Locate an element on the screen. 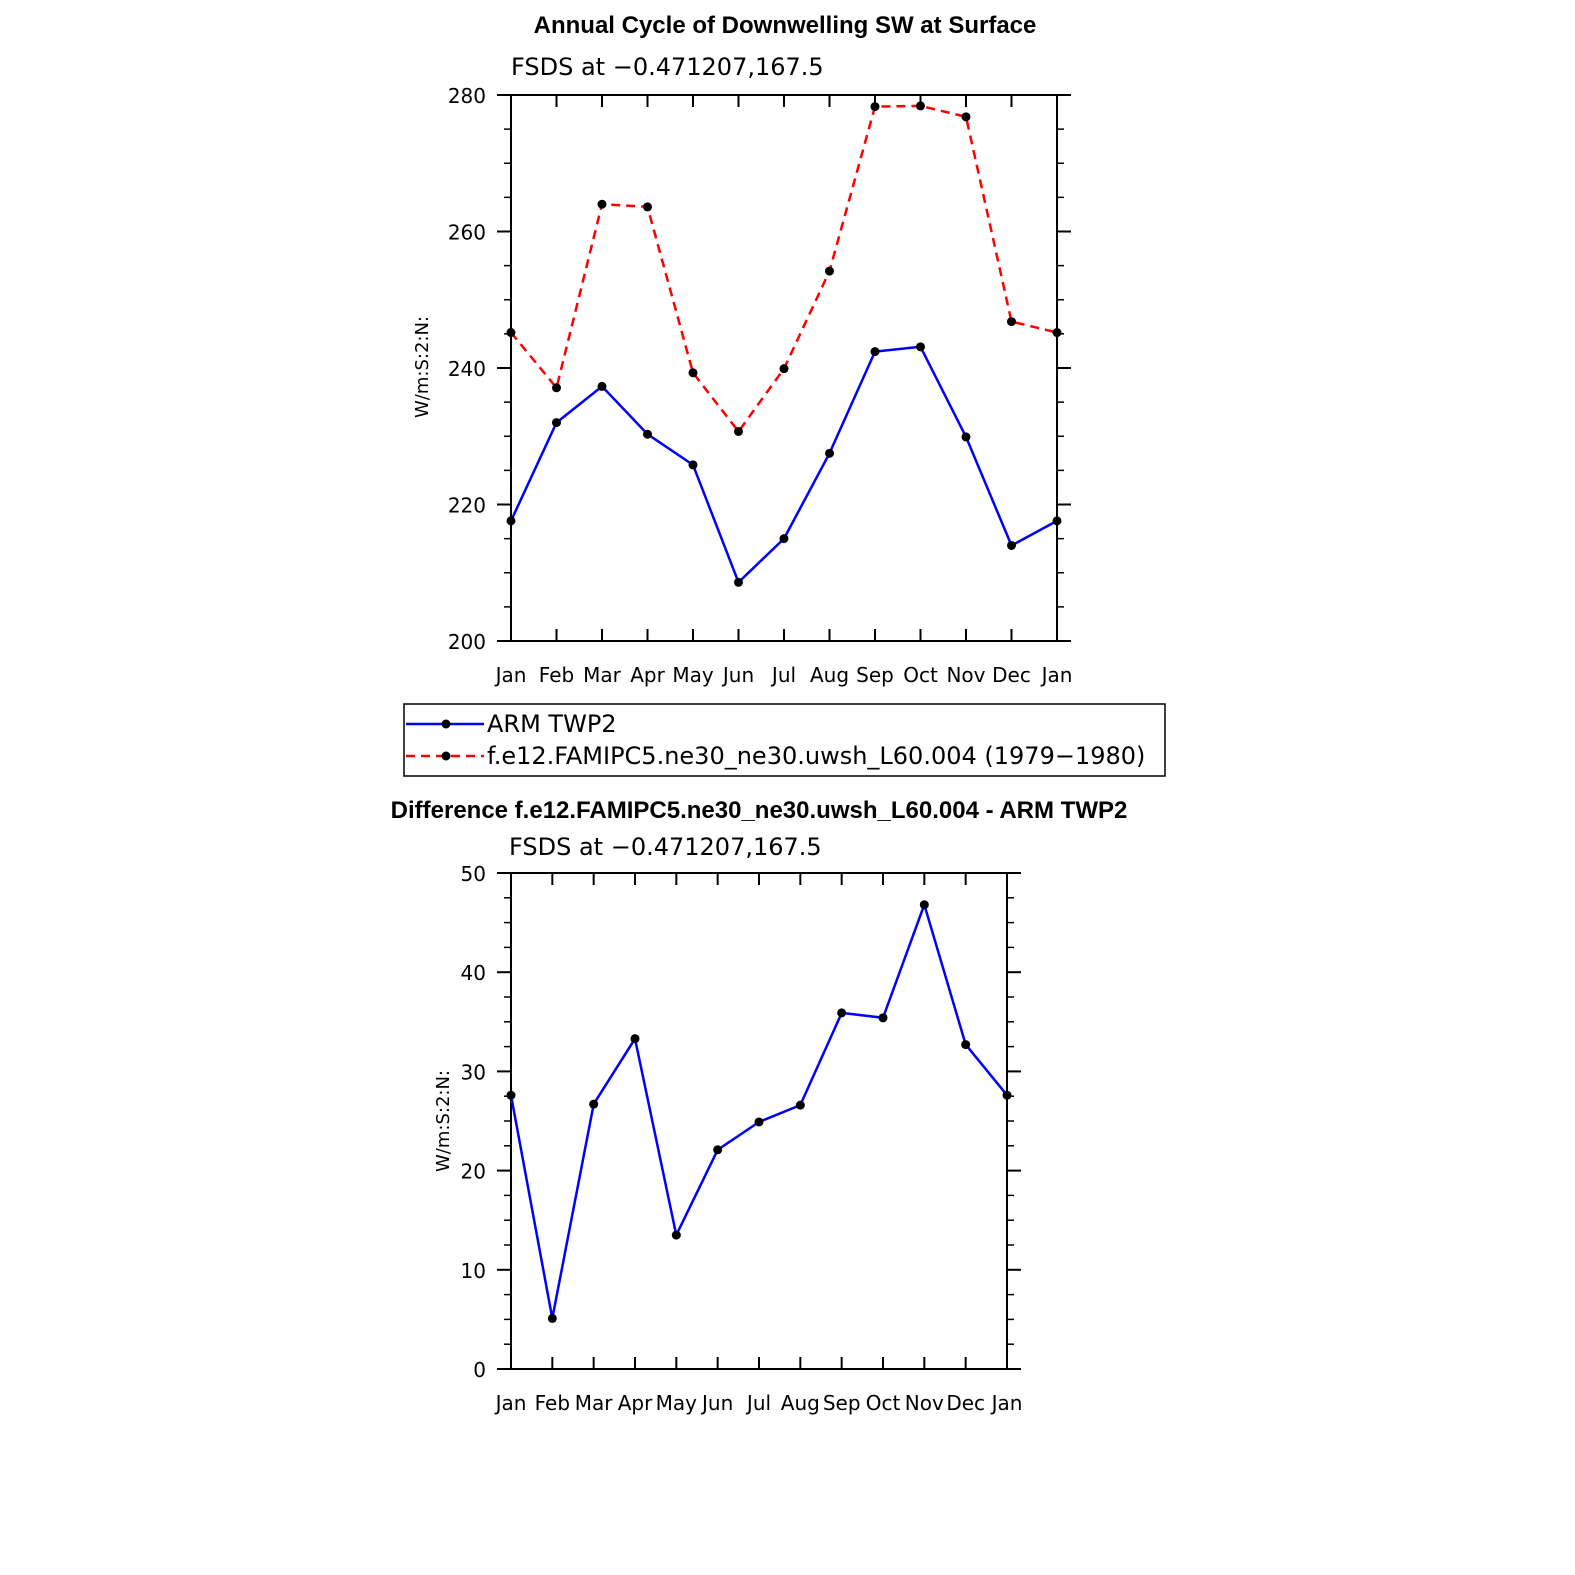  legend-marker-model is located at coordinates (446, 756).